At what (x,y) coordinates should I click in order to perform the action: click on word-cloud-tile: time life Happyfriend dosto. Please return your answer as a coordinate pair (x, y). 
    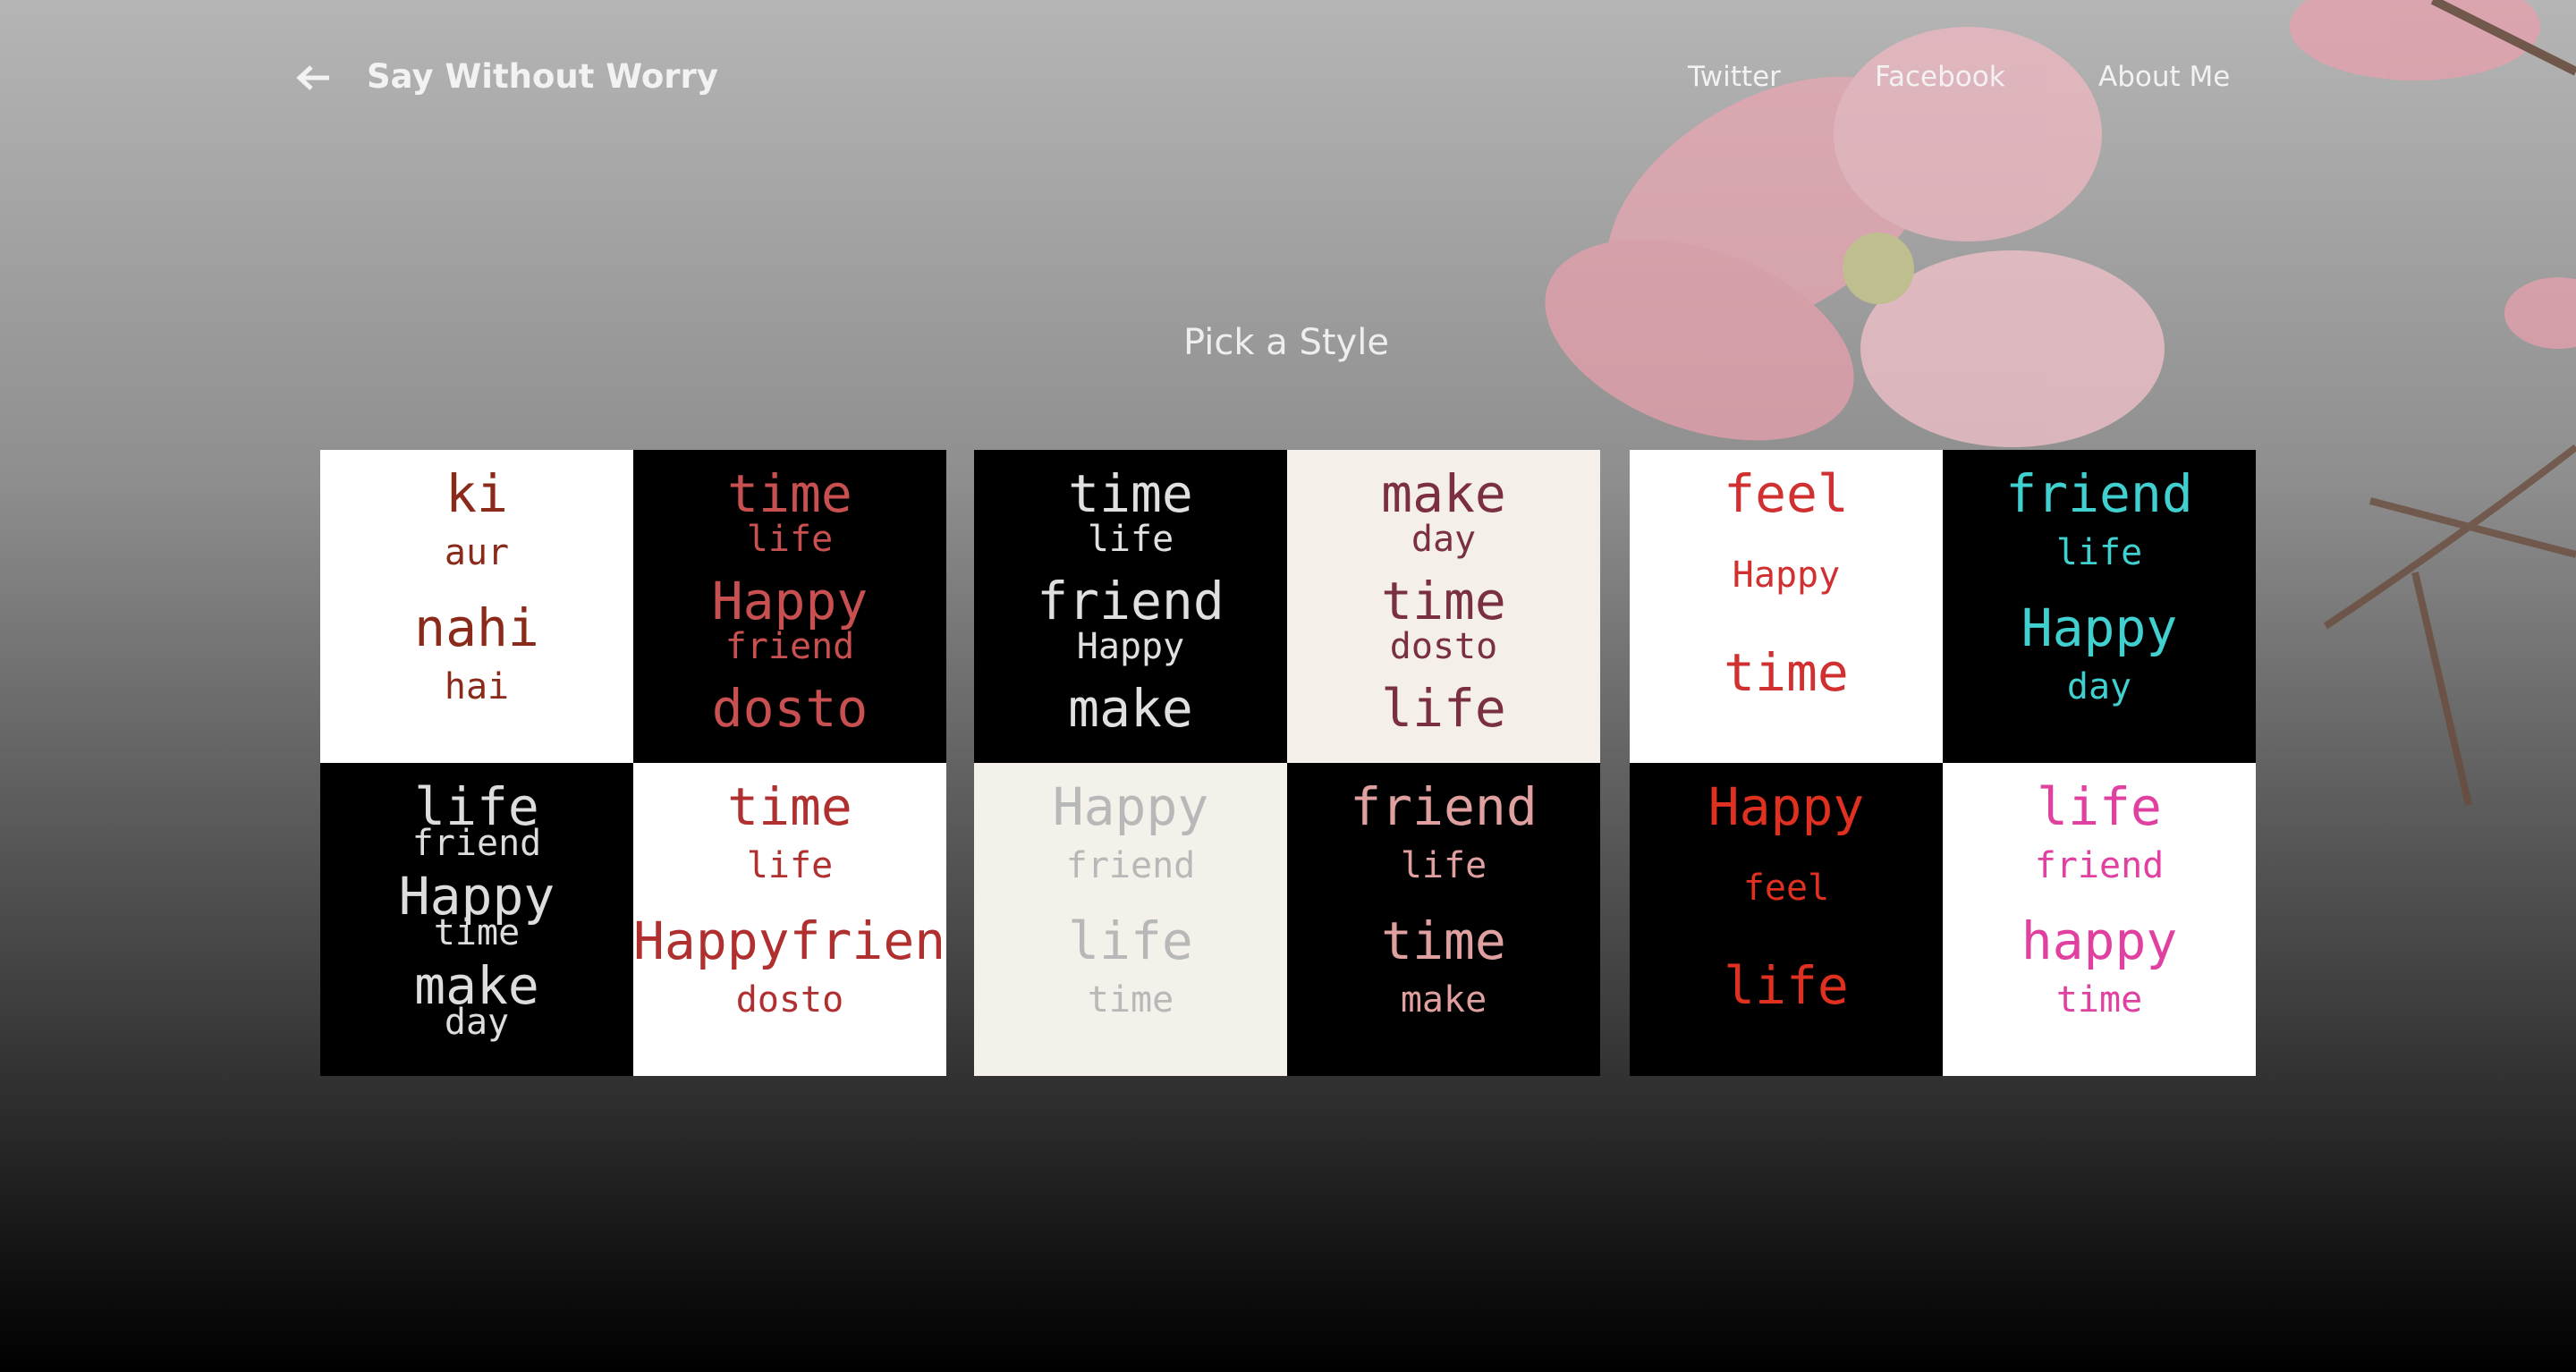
    Looking at the image, I should click on (789, 920).